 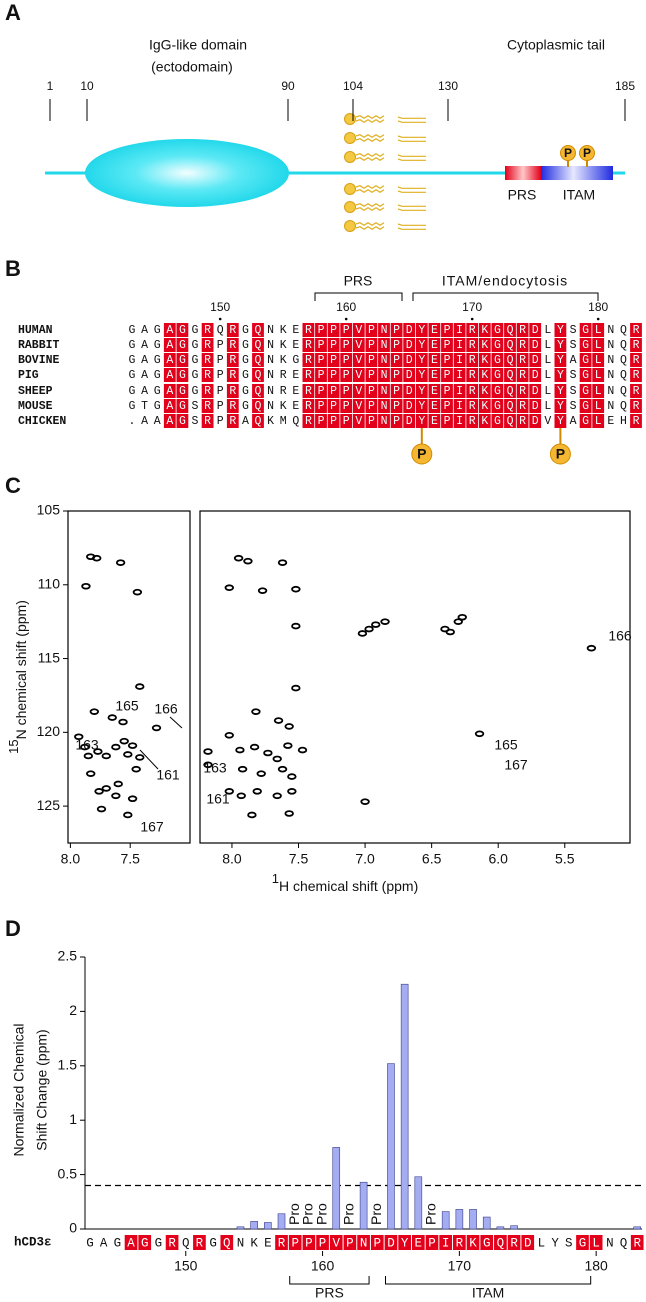 What do you see at coordinates (220, 307) in the screenshot?
I see `numbering-label: 150` at bounding box center [220, 307].